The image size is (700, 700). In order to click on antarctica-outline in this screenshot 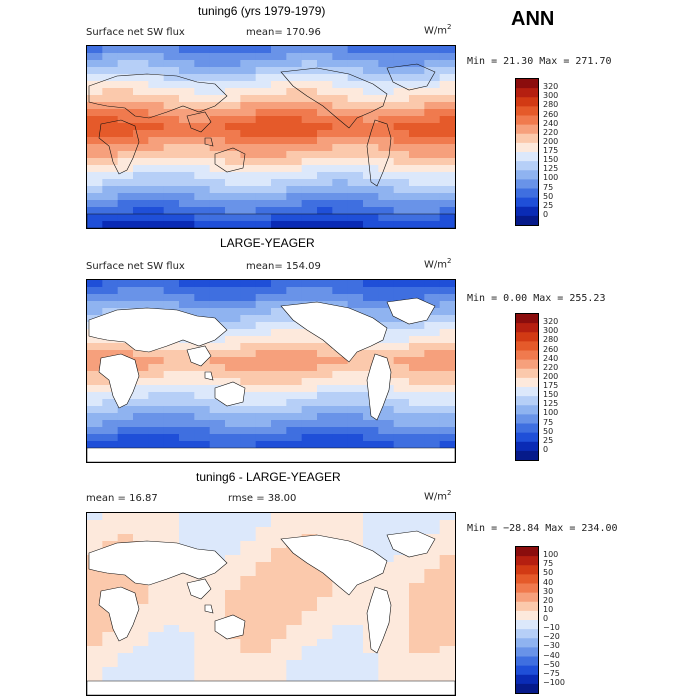, I will do `click(271, 454)`.